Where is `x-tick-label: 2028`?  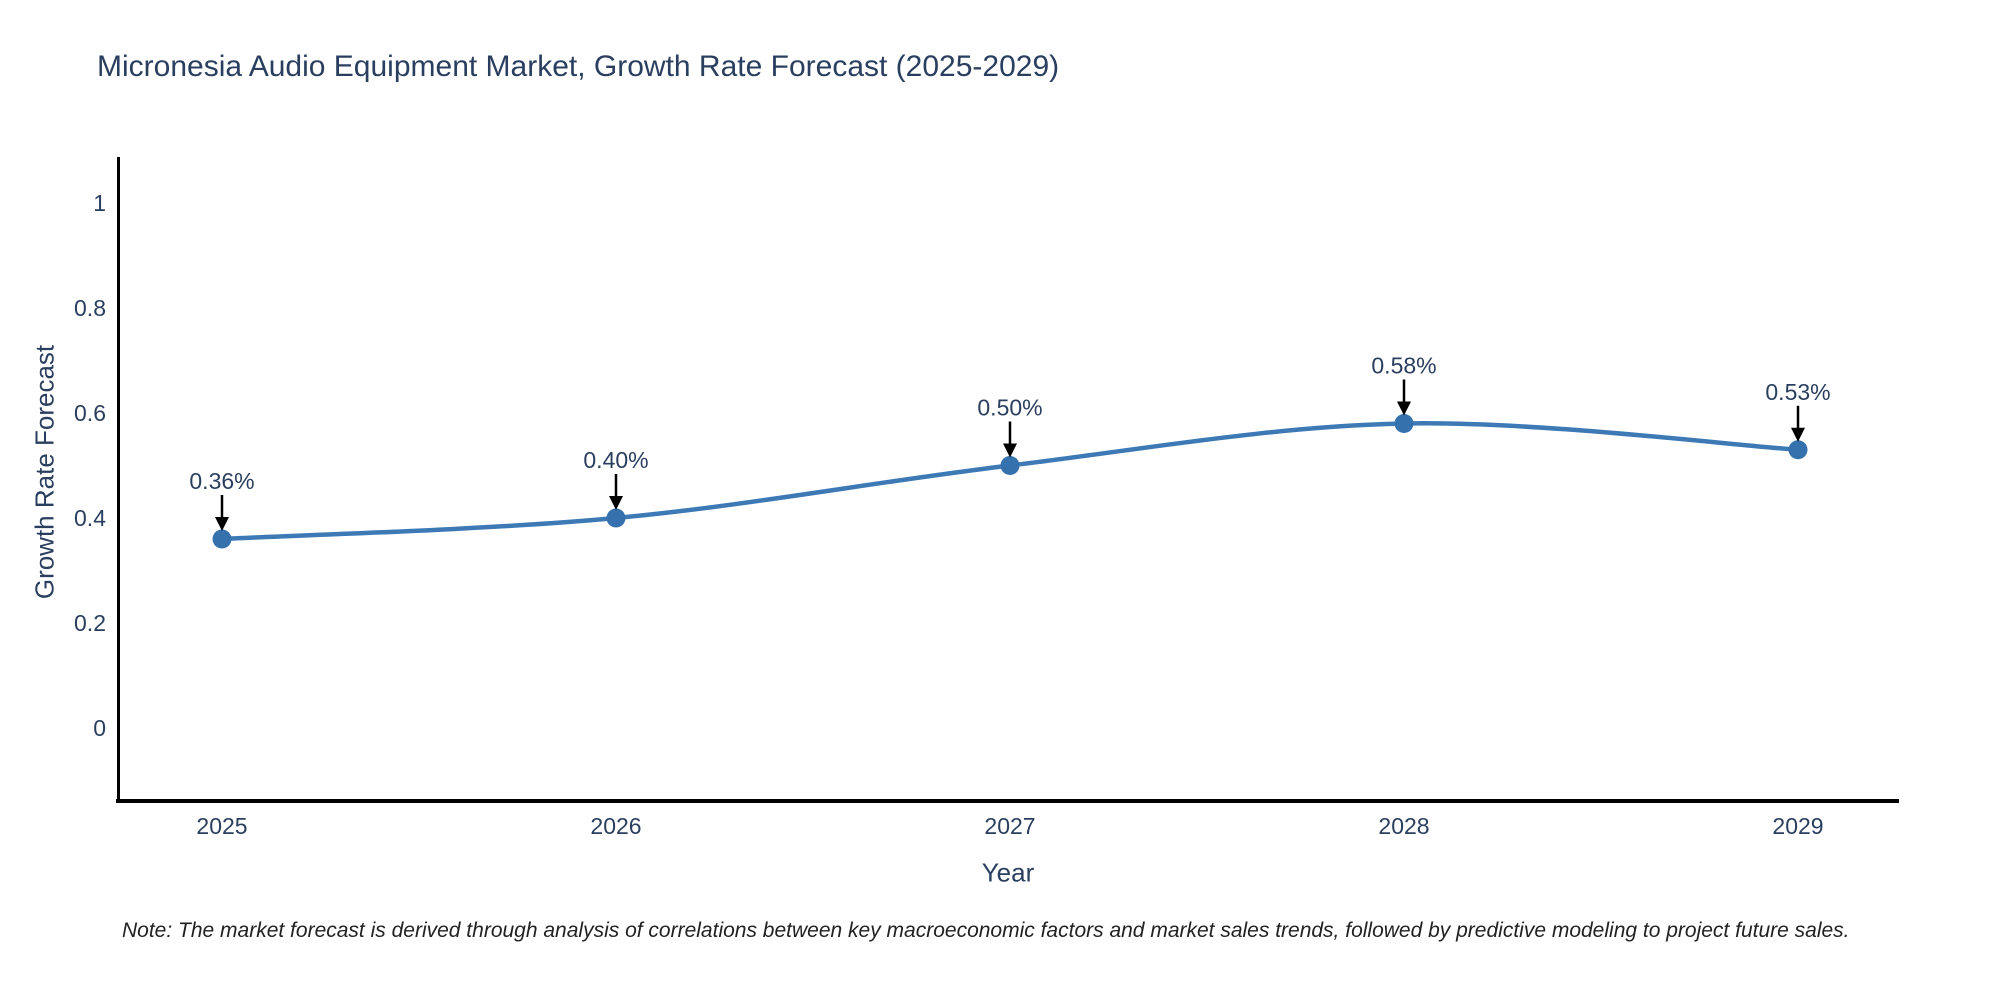 x-tick-label: 2028 is located at coordinates (1403, 826).